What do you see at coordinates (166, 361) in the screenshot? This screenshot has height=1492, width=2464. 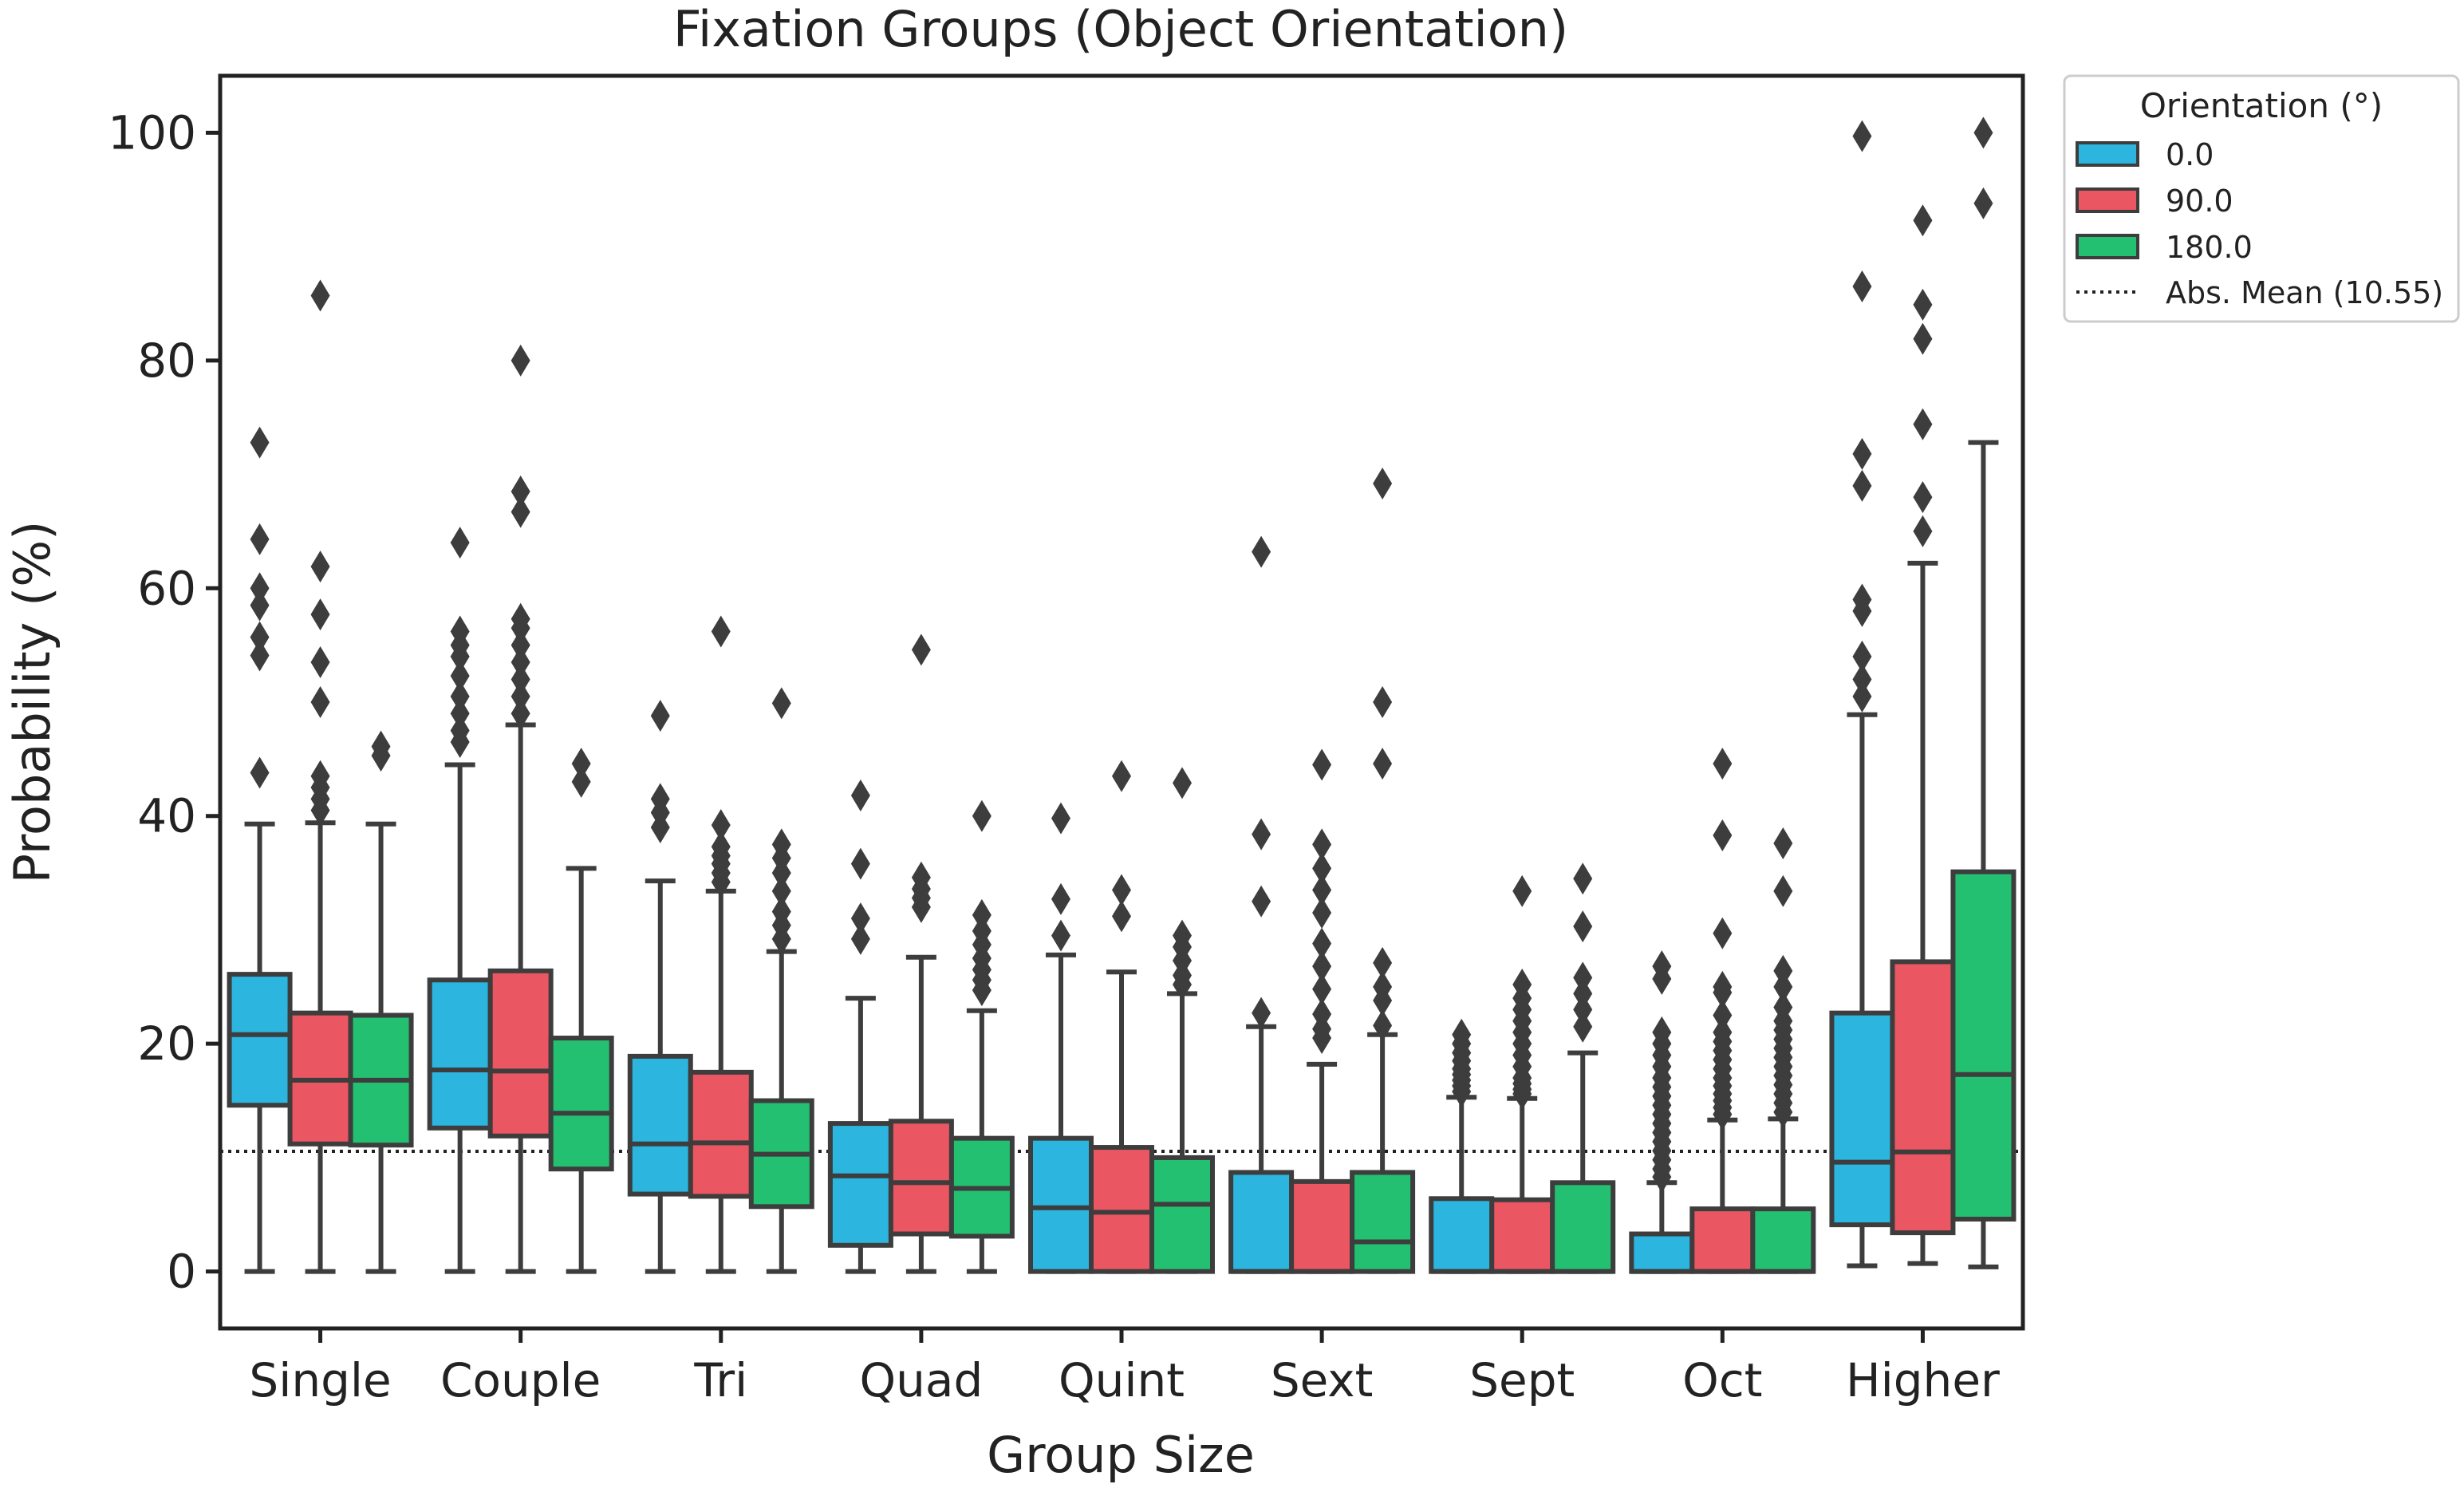 I see `y-tick-label: 80` at bounding box center [166, 361].